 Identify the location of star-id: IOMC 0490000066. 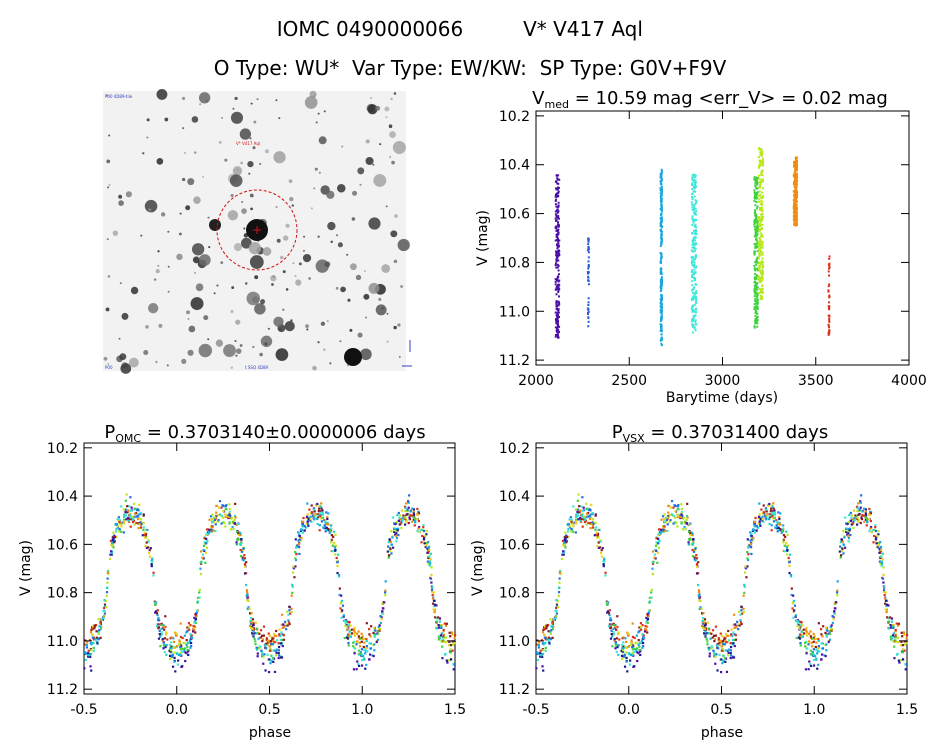
(370, 29).